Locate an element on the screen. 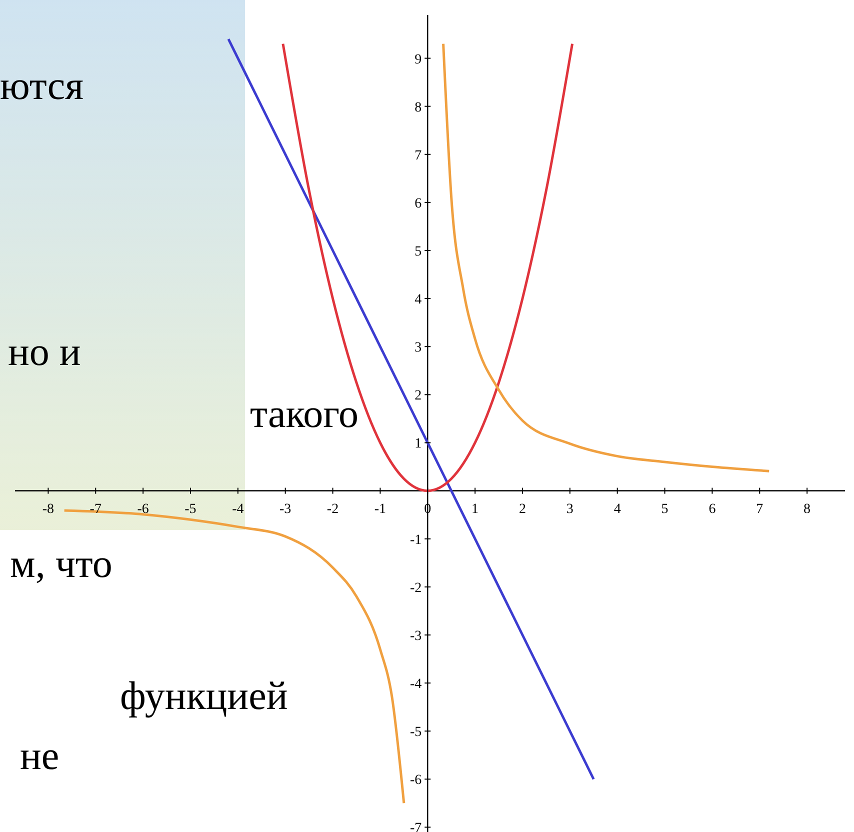 This screenshot has width=854, height=832. y-tick-label: -2 is located at coordinates (416, 588).